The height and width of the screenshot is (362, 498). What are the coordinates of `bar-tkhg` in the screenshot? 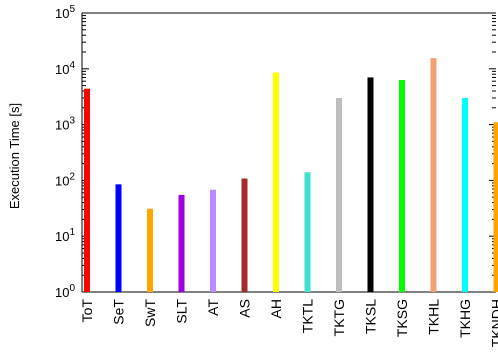 It's located at (465, 195).